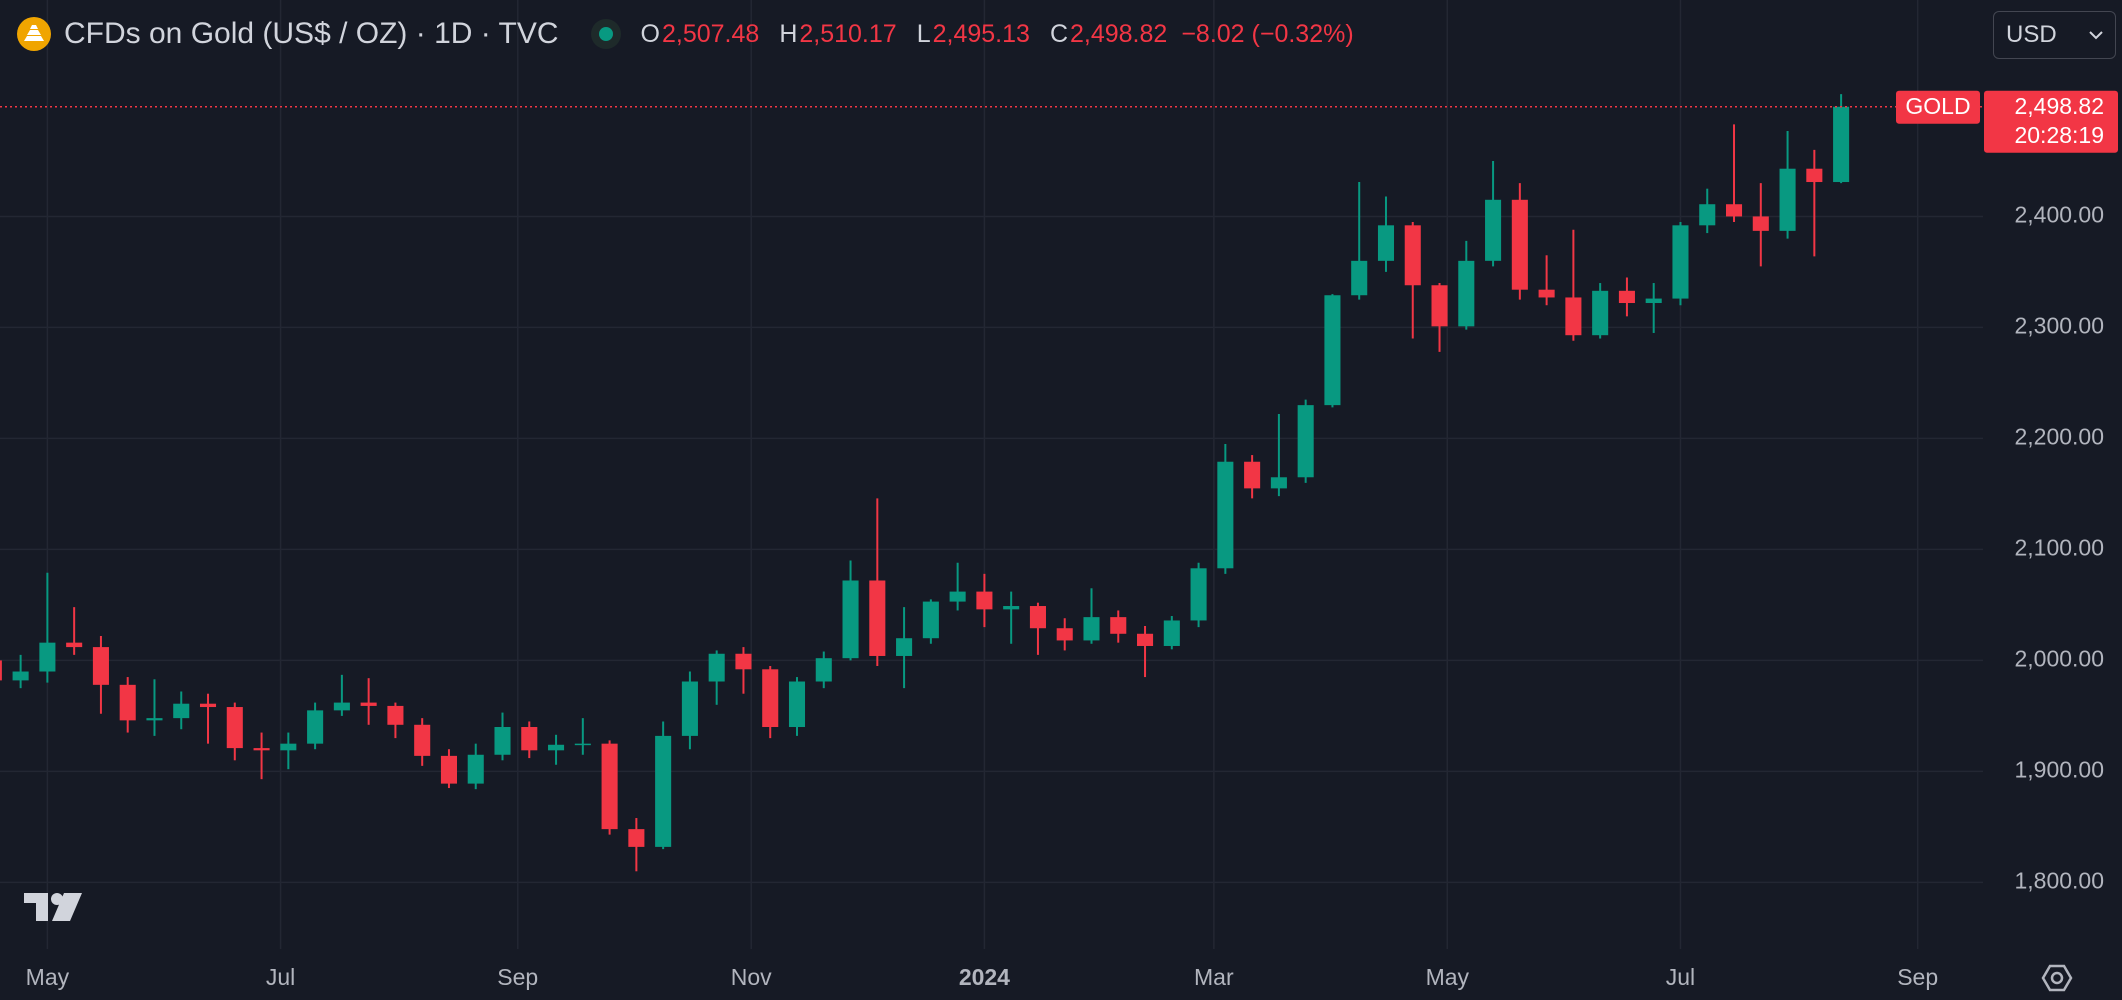 This screenshot has width=2122, height=1000. What do you see at coordinates (2059, 106) in the screenshot?
I see `price-badge-label: 2,498.82` at bounding box center [2059, 106].